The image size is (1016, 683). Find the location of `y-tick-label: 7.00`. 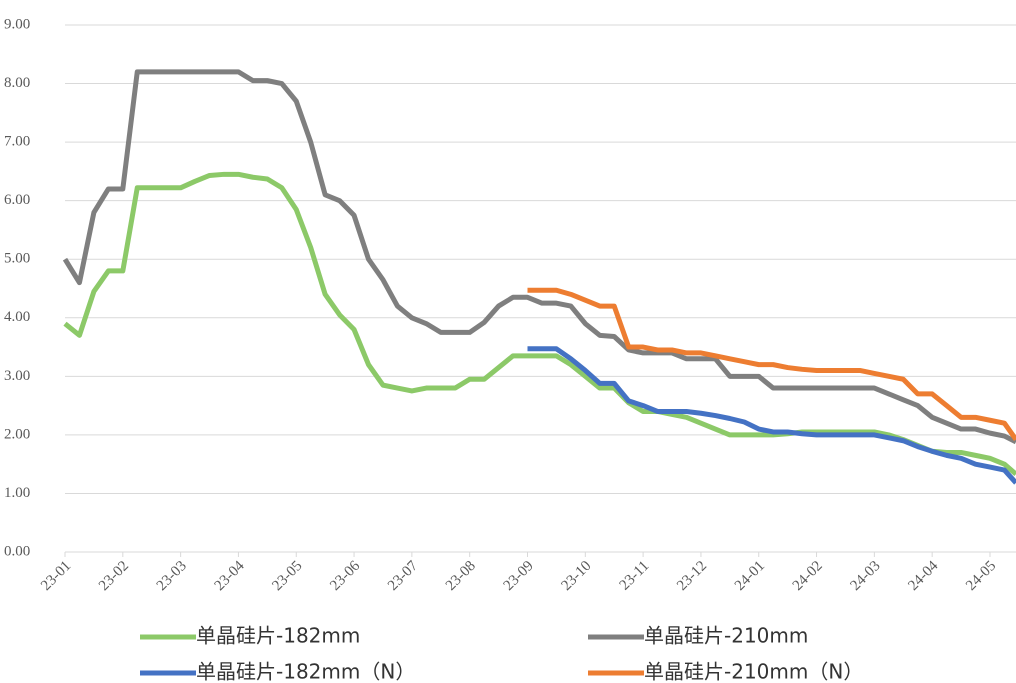

y-tick-label: 7.00 is located at coordinates (17, 142).